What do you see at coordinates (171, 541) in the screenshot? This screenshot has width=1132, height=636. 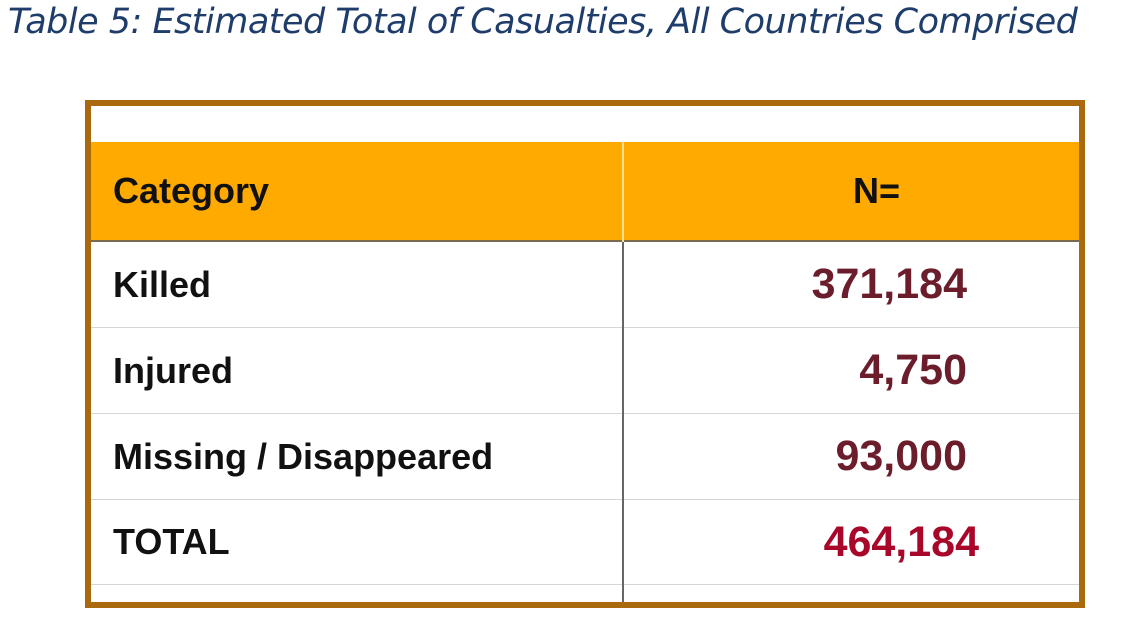 I see `row-category: TOTAL` at bounding box center [171, 541].